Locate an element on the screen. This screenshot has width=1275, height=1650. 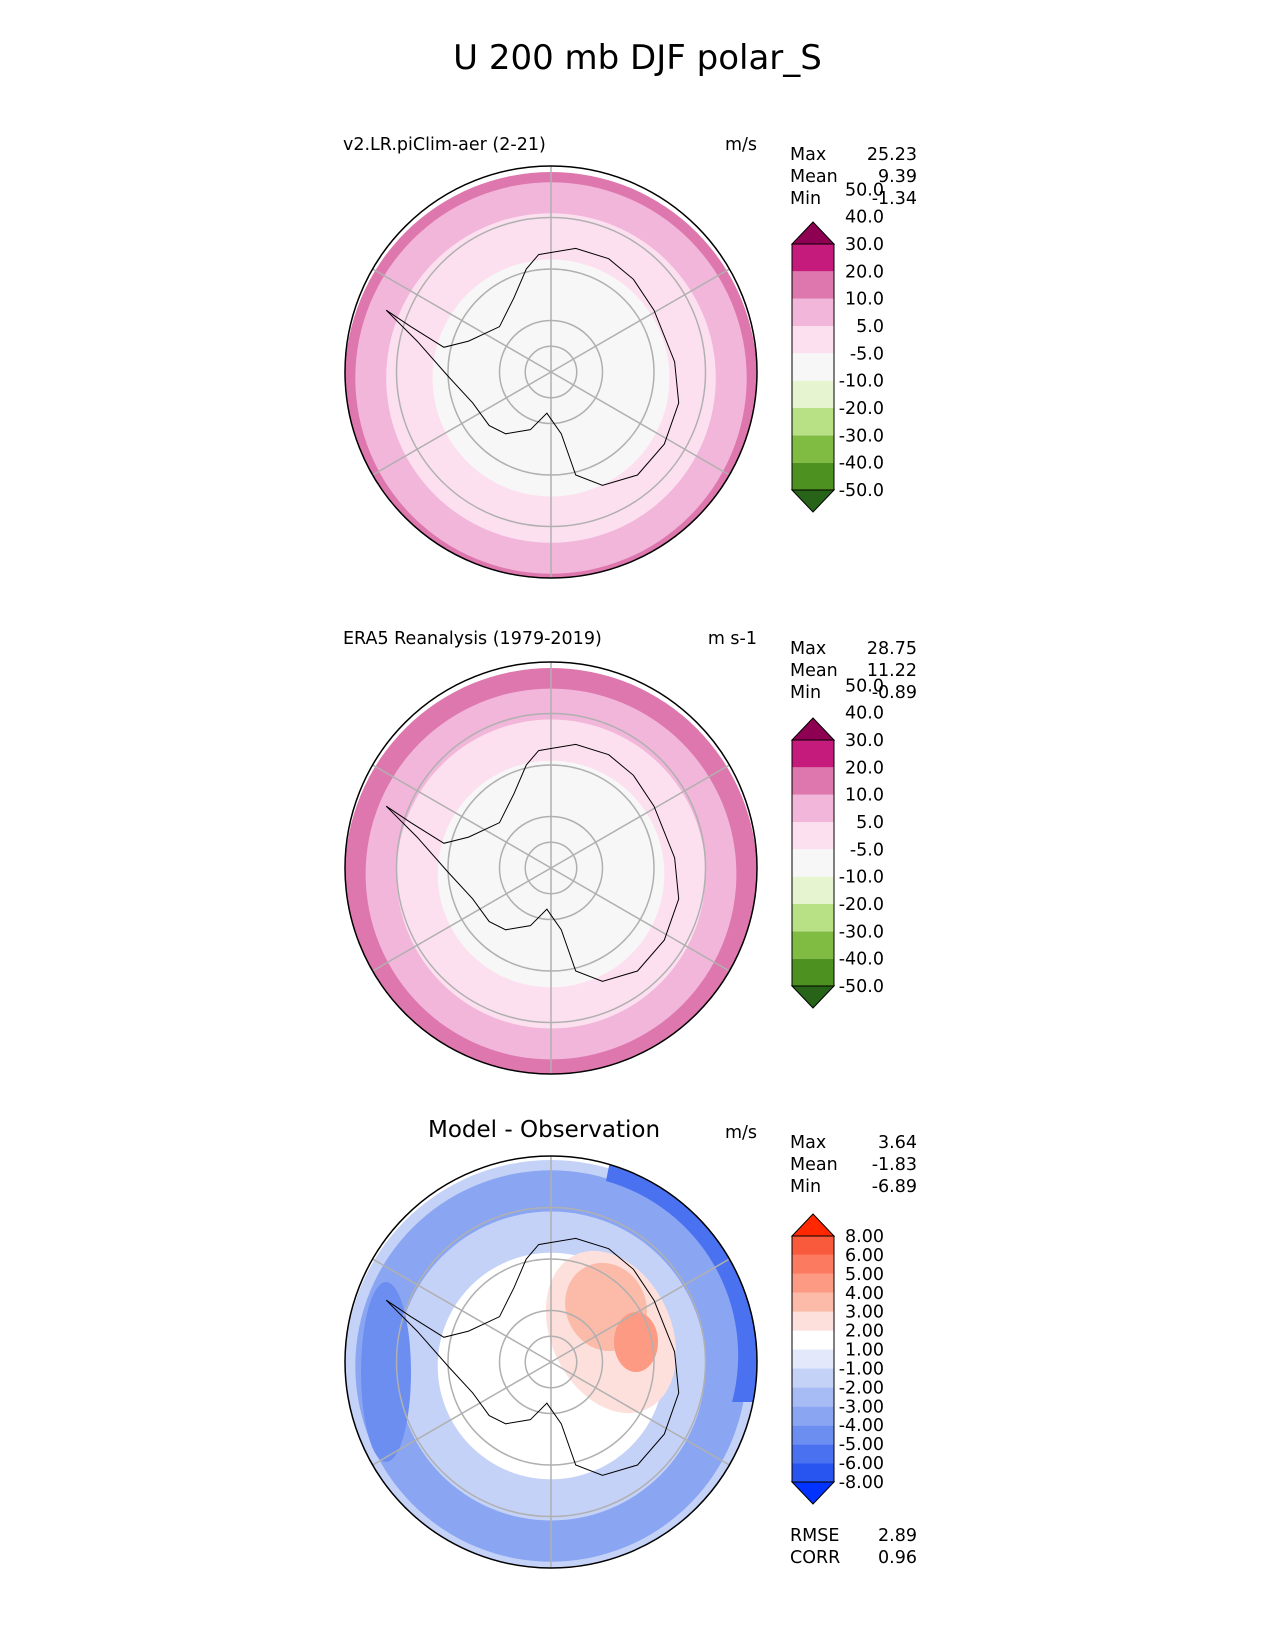
colorbar-extend-low is located at coordinates (813, 1493).